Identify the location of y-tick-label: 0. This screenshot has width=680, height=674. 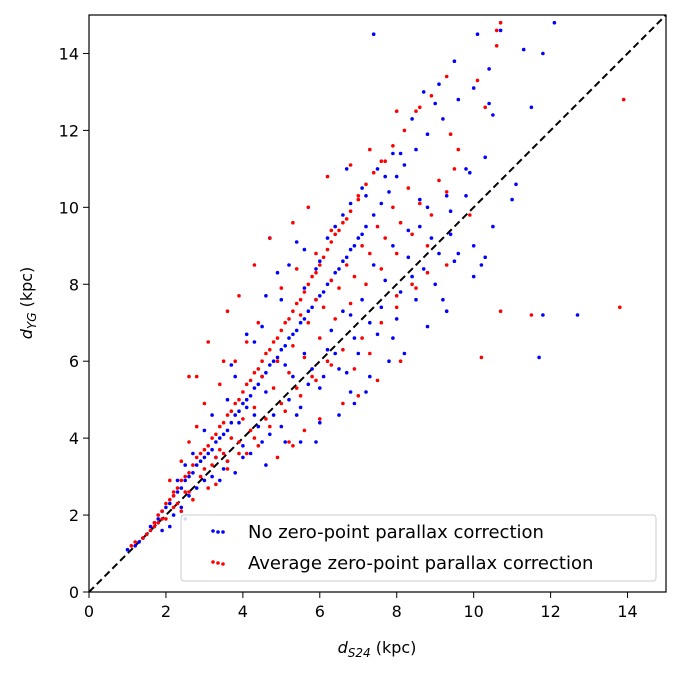
(74, 592).